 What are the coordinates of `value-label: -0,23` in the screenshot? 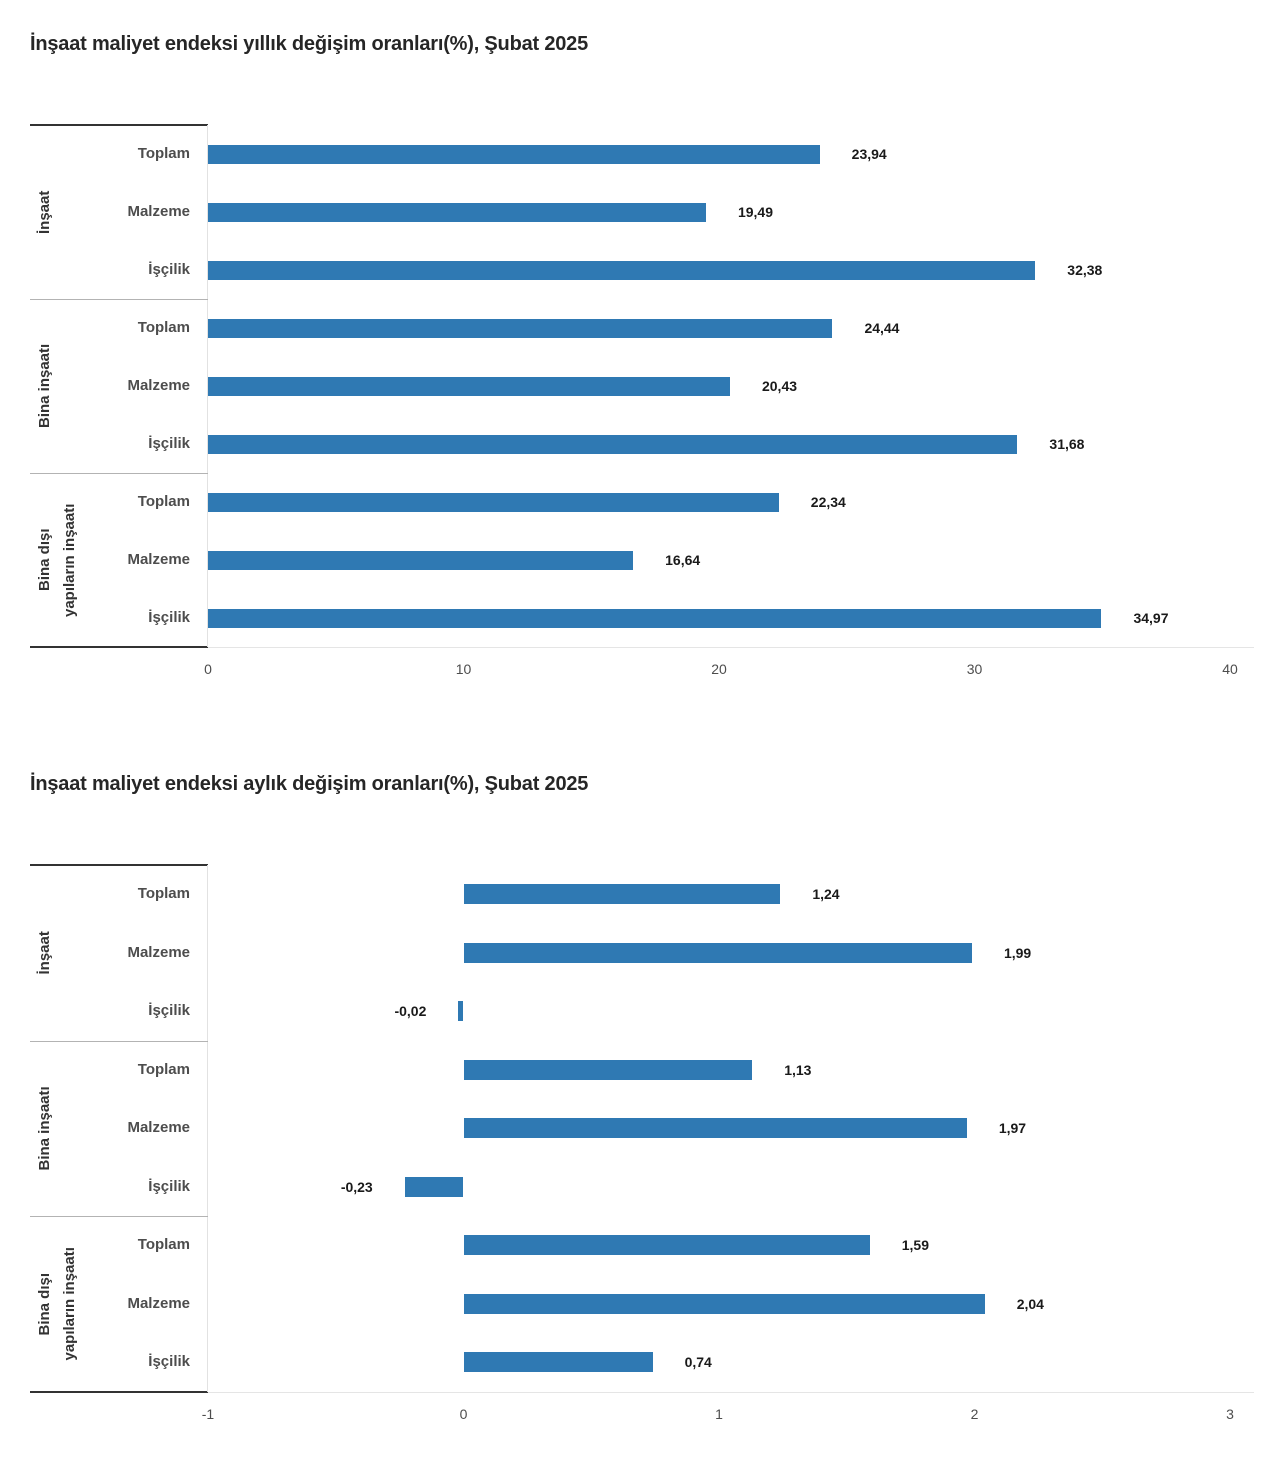 It's located at (356, 1186).